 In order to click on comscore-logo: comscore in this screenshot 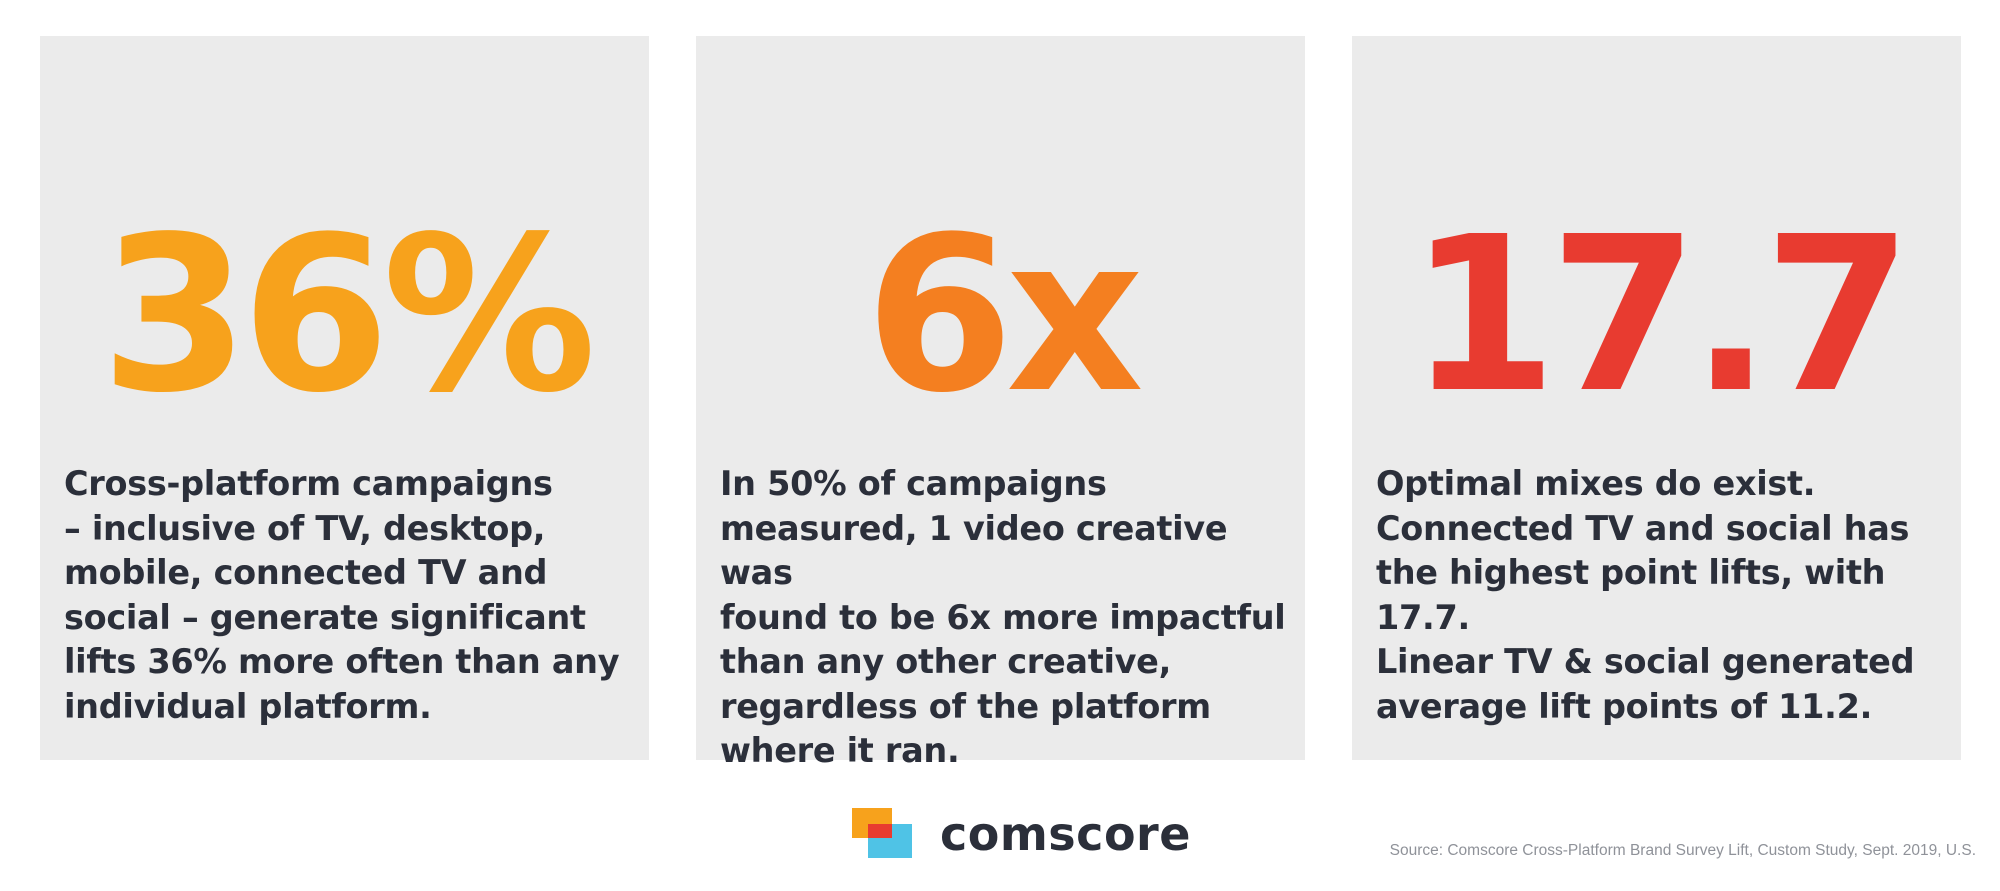, I will do `click(1021, 834)`.